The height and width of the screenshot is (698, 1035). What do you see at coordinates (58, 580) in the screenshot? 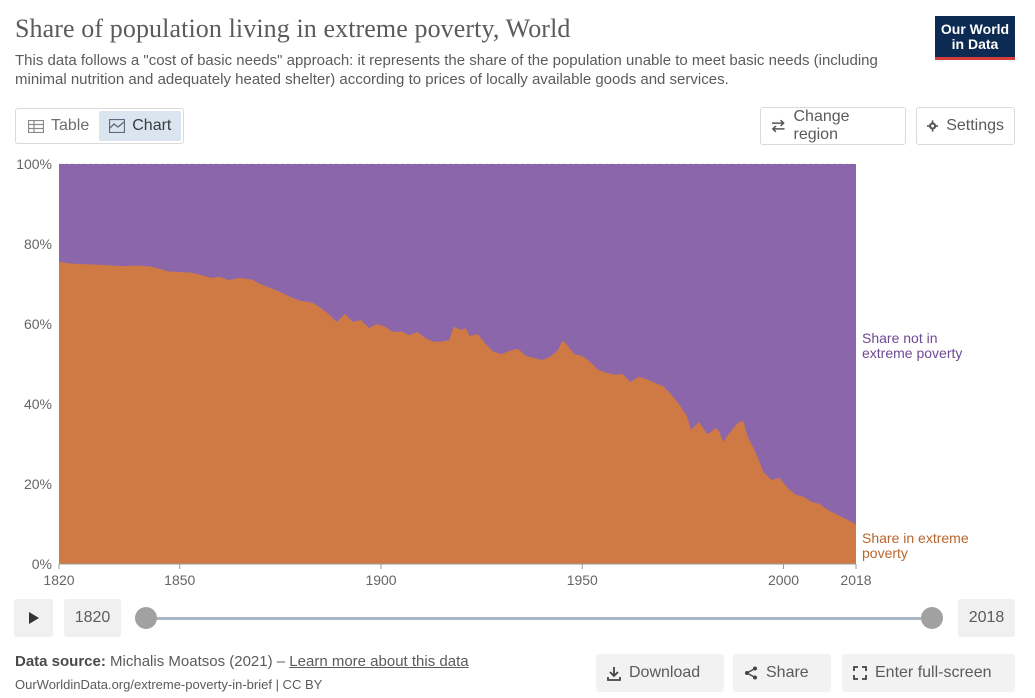
I see `x-tick-label: 1820` at bounding box center [58, 580].